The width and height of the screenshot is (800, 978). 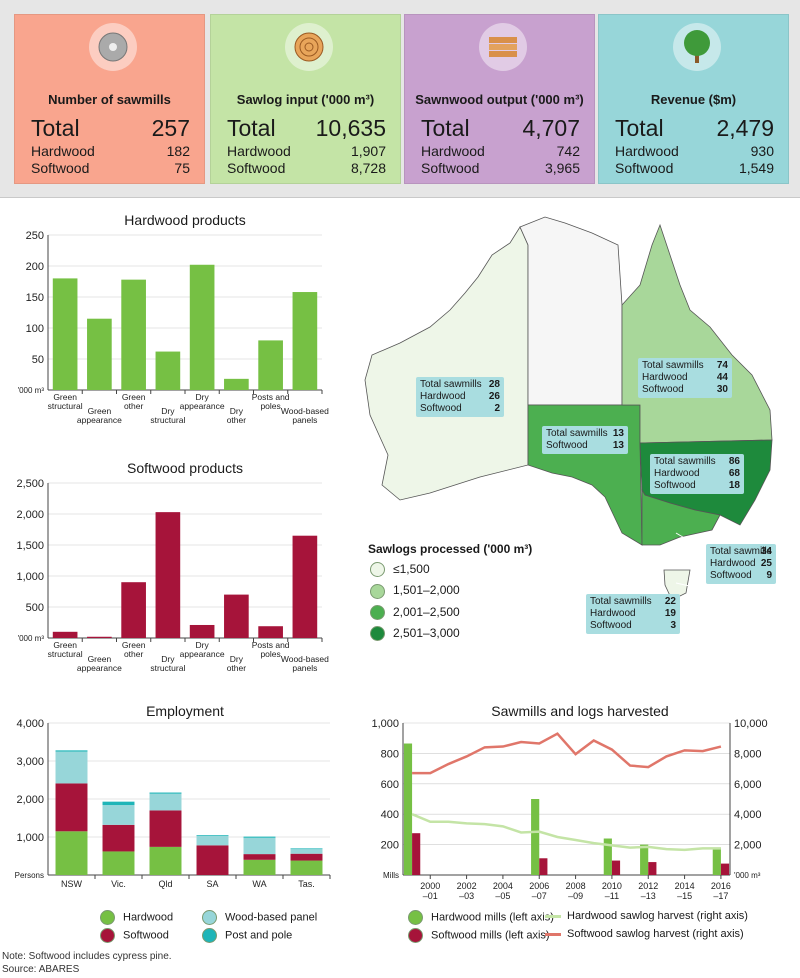 What do you see at coordinates (35, 298) in the screenshot?
I see `y-tick-label: 150` at bounding box center [35, 298].